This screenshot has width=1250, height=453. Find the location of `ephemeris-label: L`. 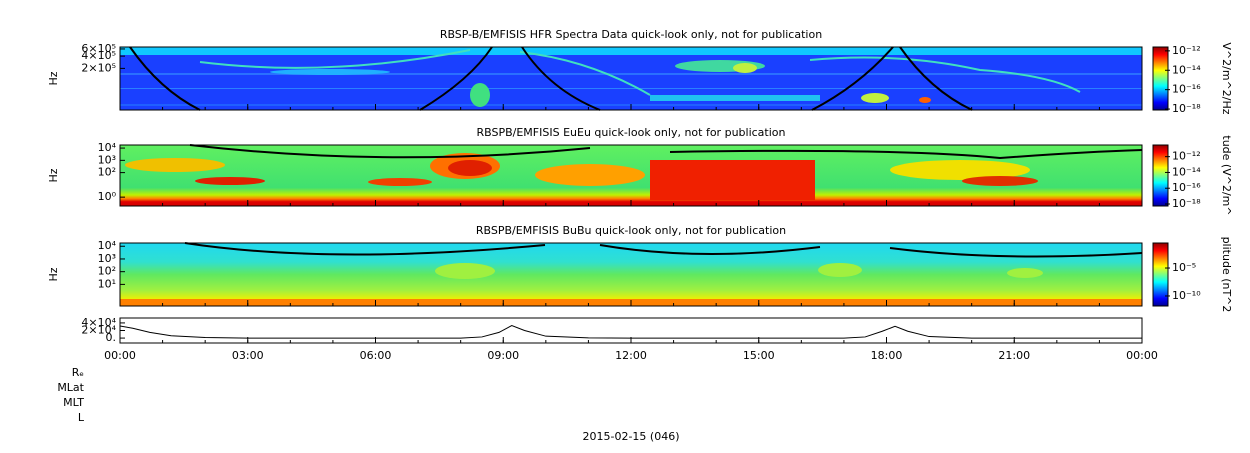

ephemeris-label: L is located at coordinates (81, 417).